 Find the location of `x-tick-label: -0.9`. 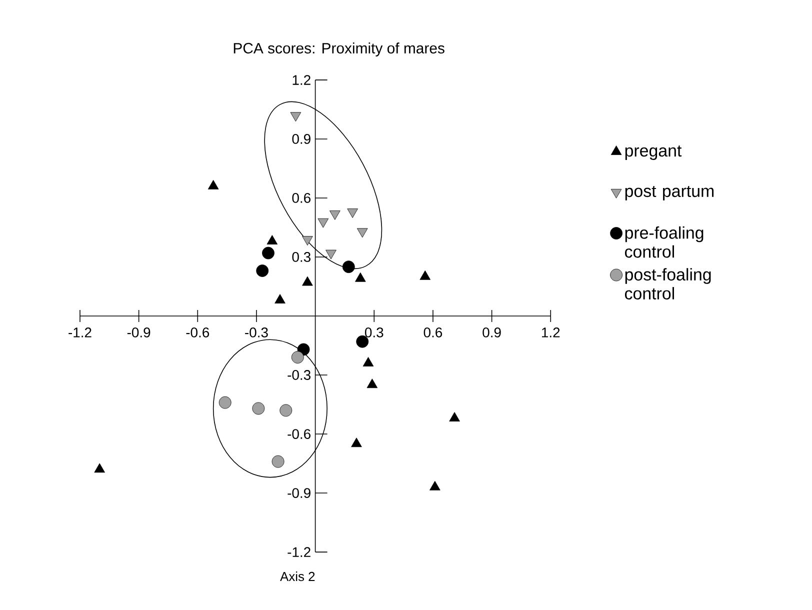

x-tick-label: -0.9 is located at coordinates (138, 333).